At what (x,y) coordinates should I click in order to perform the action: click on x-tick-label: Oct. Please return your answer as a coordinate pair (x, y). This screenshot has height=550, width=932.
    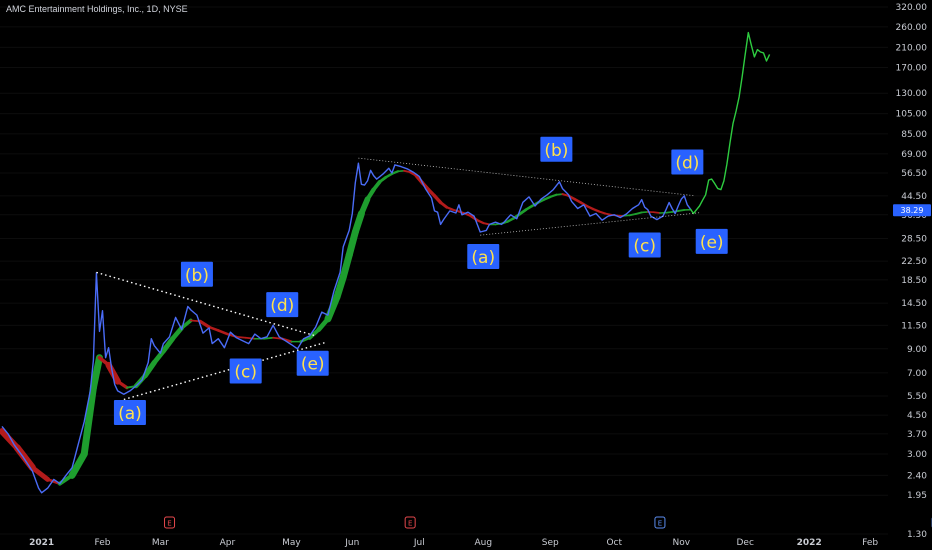
    Looking at the image, I should click on (614, 543).